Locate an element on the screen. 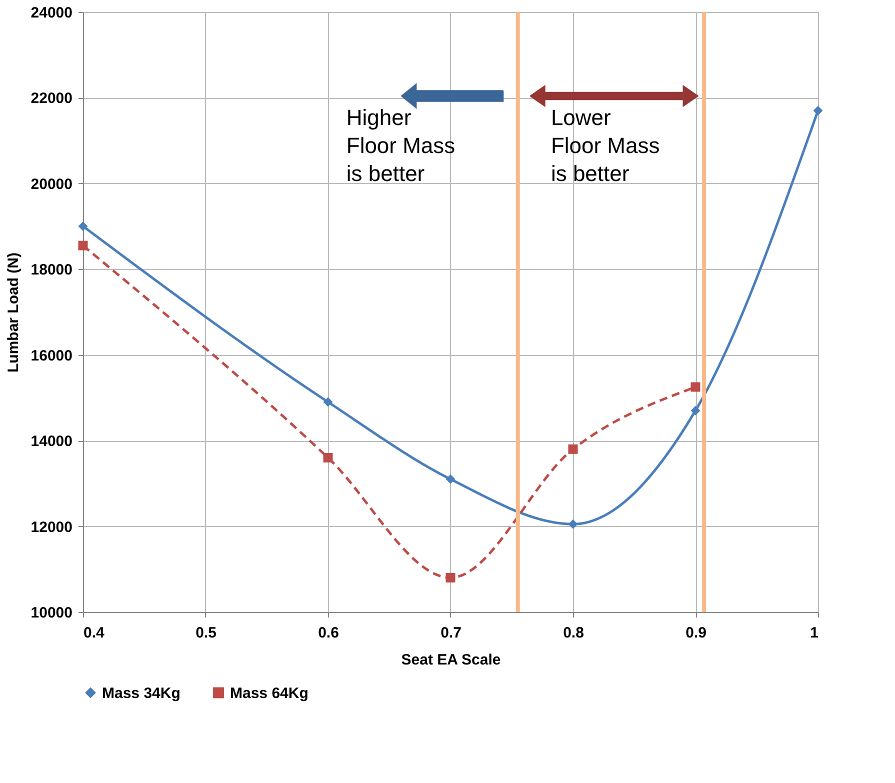 The image size is (895, 783). y-axis-title: Lumbar Load (N) is located at coordinates (13, 312).